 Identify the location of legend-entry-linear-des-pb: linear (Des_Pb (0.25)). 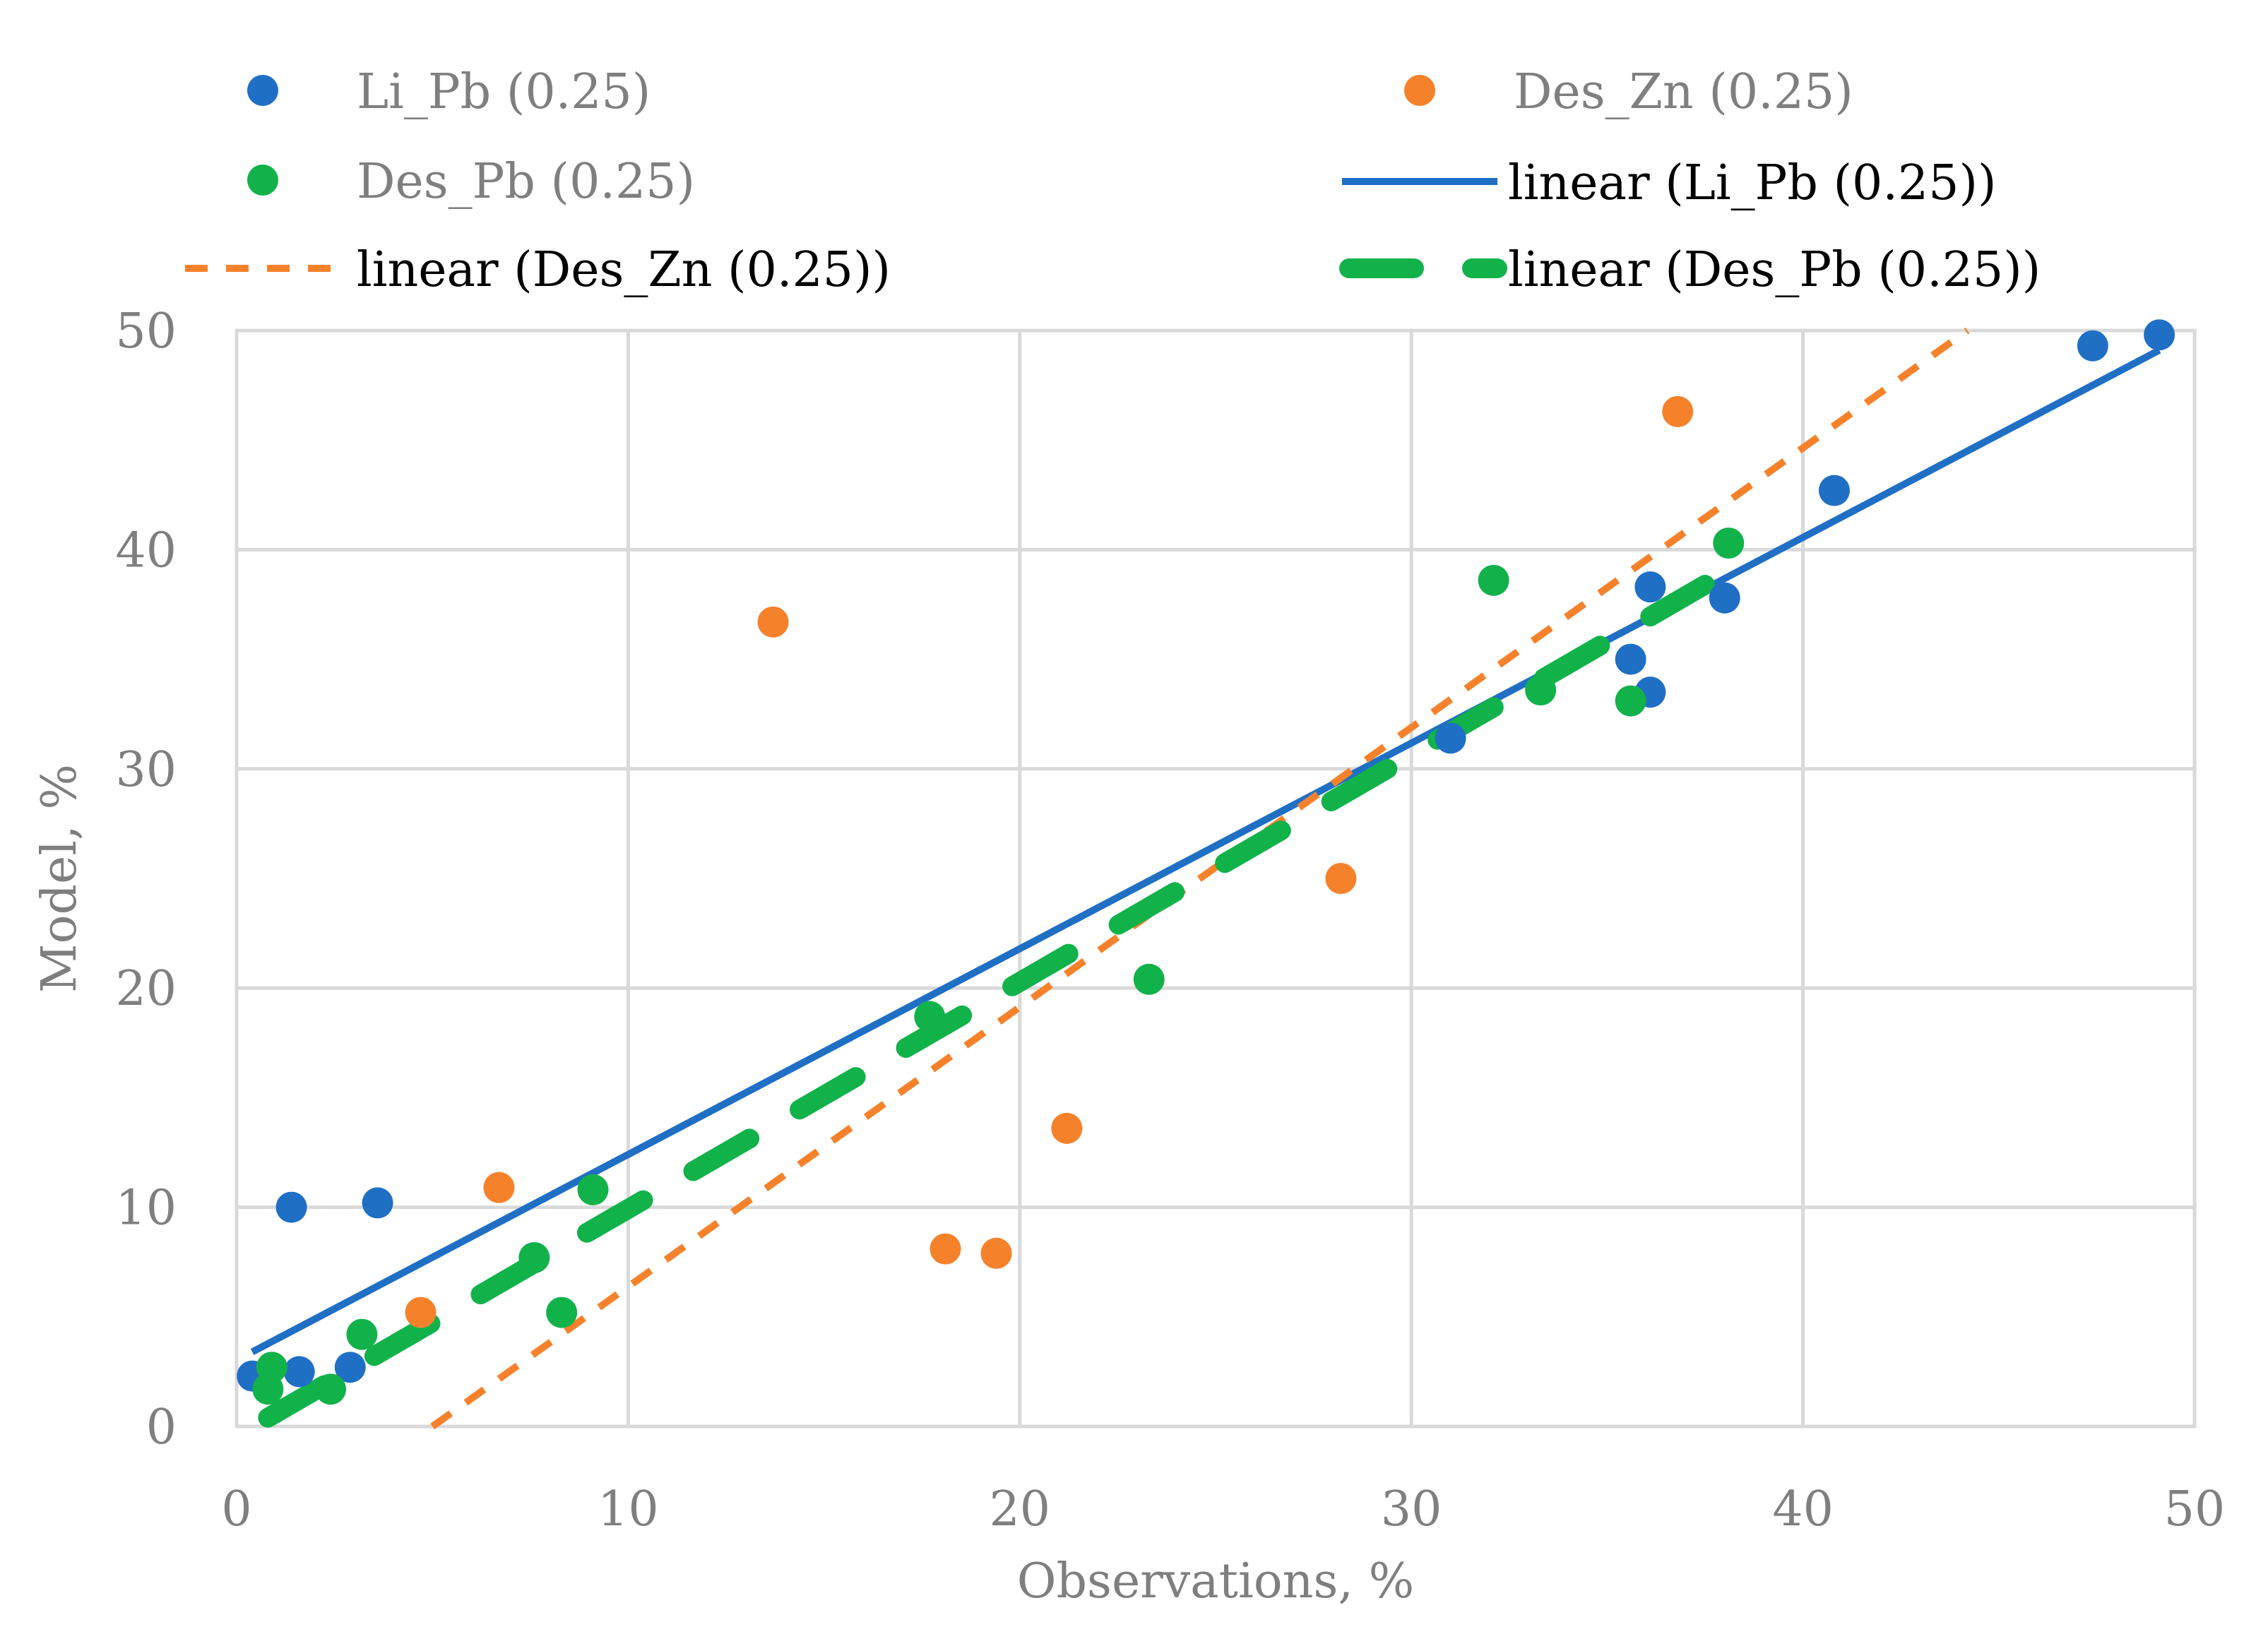
(1690, 270).